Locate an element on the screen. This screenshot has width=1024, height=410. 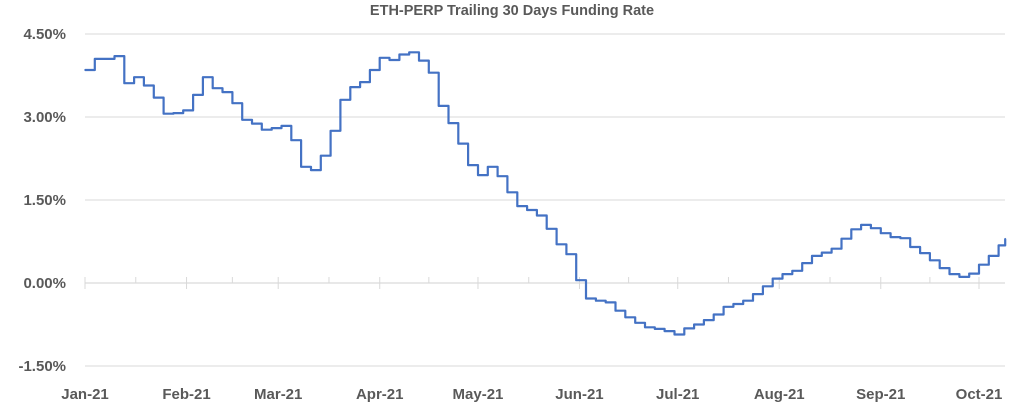
x-tick-label: Mar-21 is located at coordinates (278, 394).